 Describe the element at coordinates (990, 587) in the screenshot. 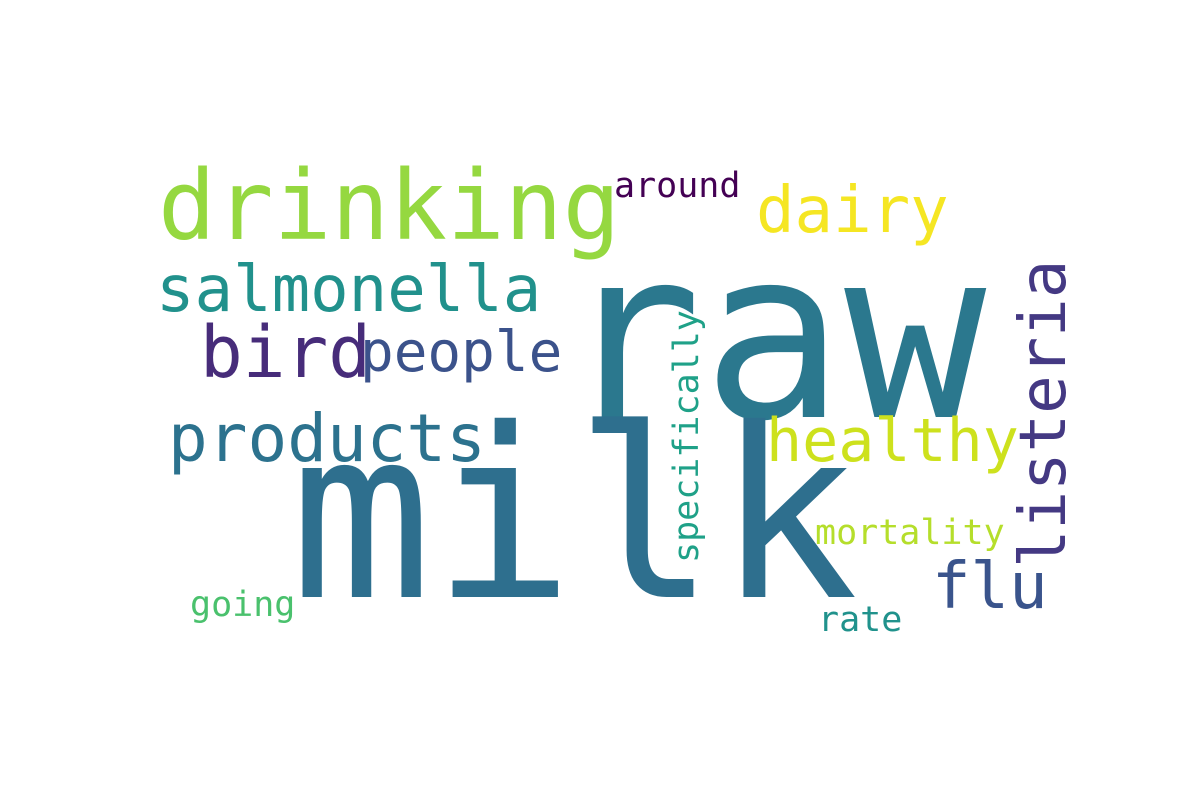

I see `word-flu: flu` at that location.